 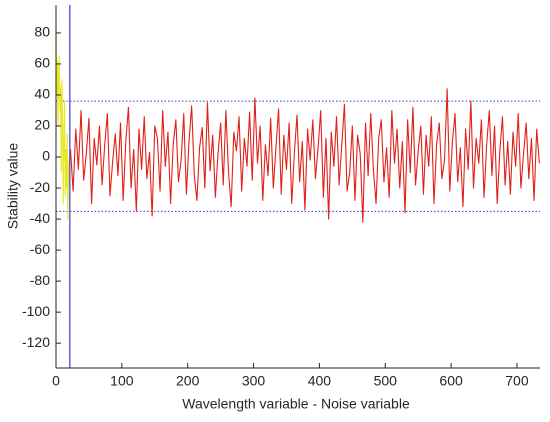 What do you see at coordinates (40, 187) in the screenshot?
I see `y-tick-label: -20` at bounding box center [40, 187].